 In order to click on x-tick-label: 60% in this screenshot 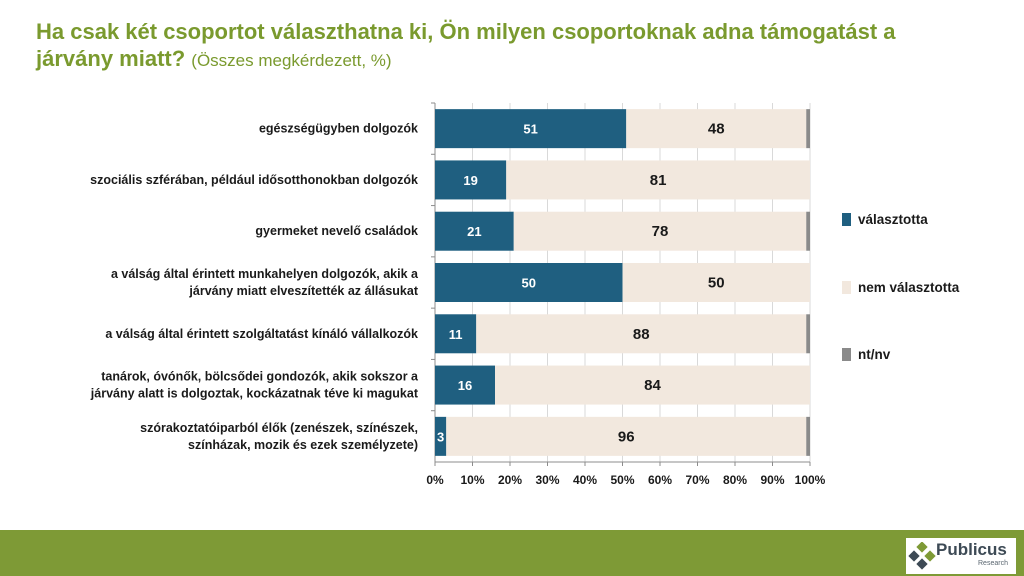, I will do `click(660, 480)`.